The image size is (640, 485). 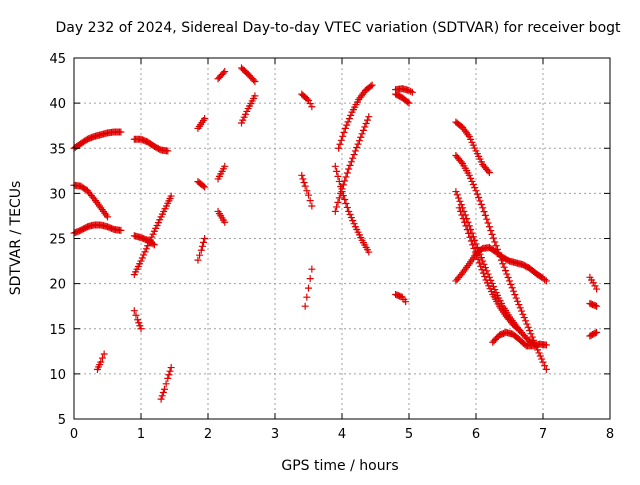 What do you see at coordinates (339, 466) in the screenshot?
I see `x-axis-label: GPS time / hours` at bounding box center [339, 466].